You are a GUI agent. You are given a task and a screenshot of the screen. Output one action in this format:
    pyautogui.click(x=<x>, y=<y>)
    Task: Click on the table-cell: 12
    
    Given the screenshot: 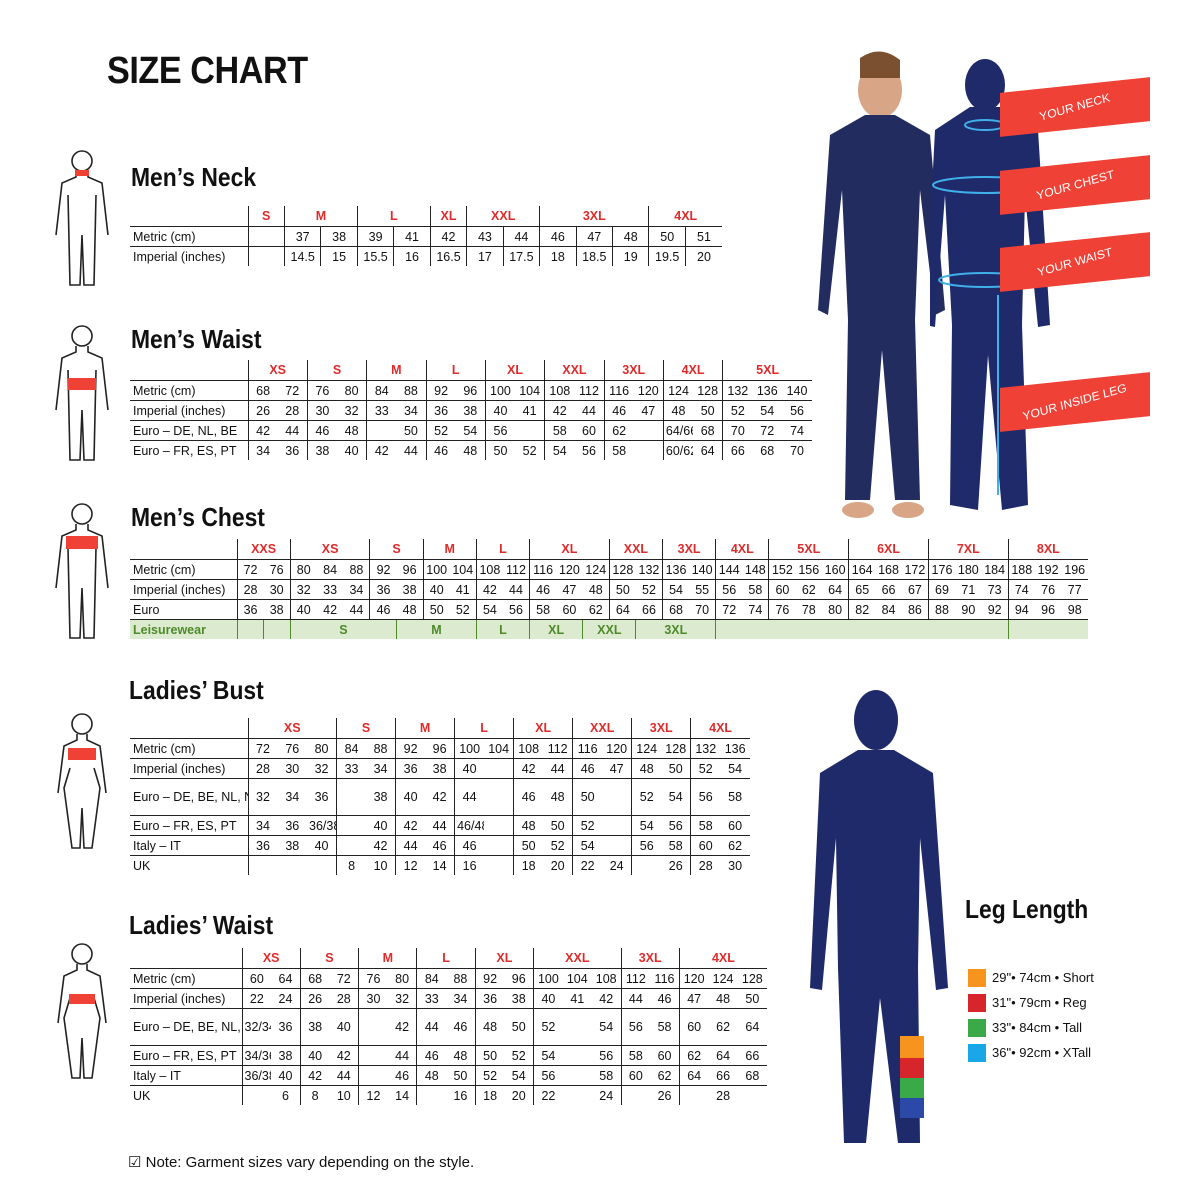 What is the action you would take?
    pyautogui.click(x=410, y=865)
    